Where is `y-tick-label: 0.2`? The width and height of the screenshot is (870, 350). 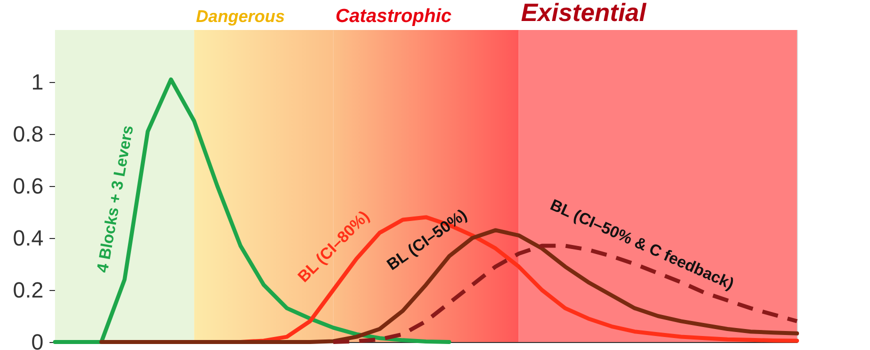
y-tick-label: 0.2 is located at coordinates (28, 290).